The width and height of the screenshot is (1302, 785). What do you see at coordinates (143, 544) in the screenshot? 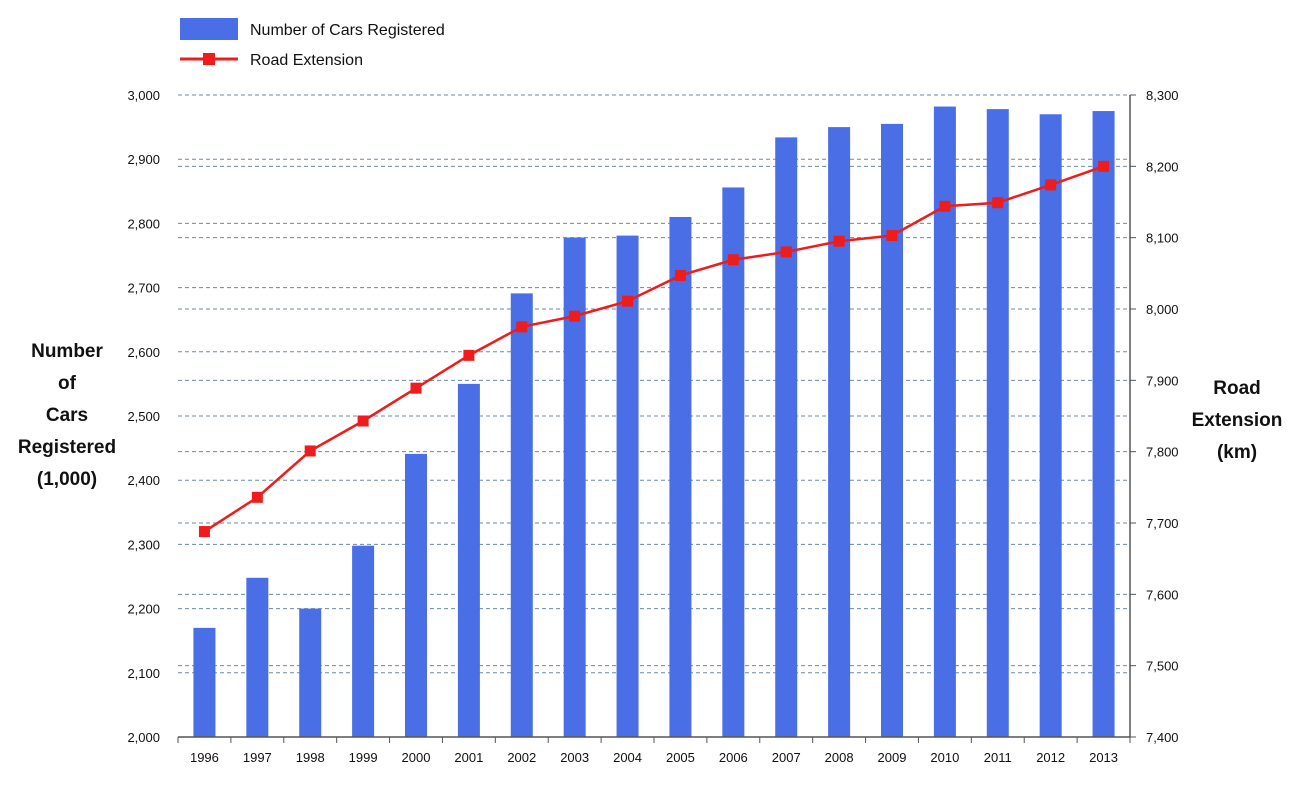
I see `left-tick-label: 2,300` at bounding box center [143, 544].